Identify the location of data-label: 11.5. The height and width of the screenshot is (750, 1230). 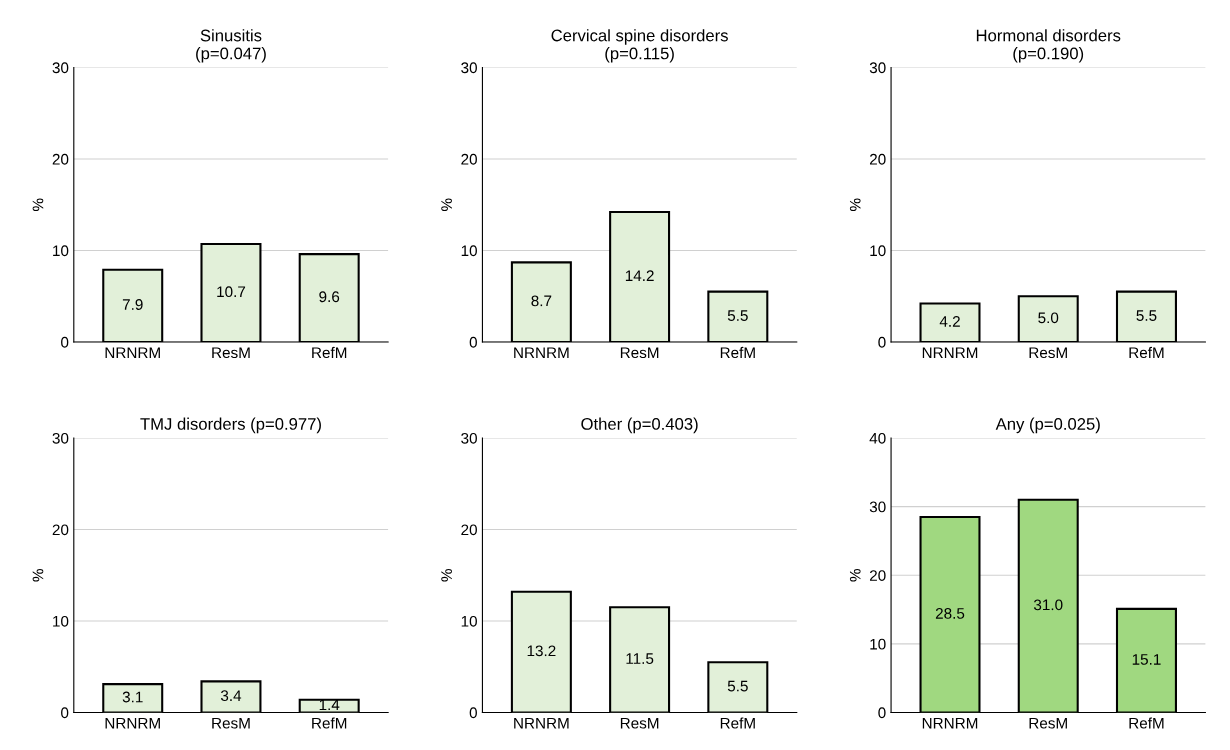
(640, 658).